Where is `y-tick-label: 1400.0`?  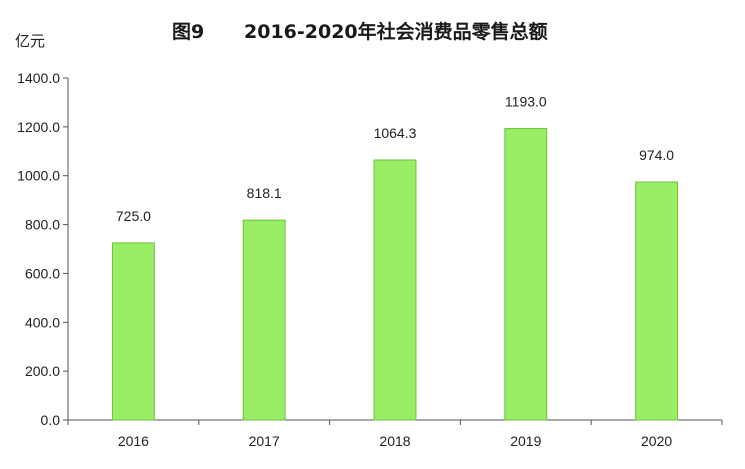
y-tick-label: 1400.0 is located at coordinates (38, 78).